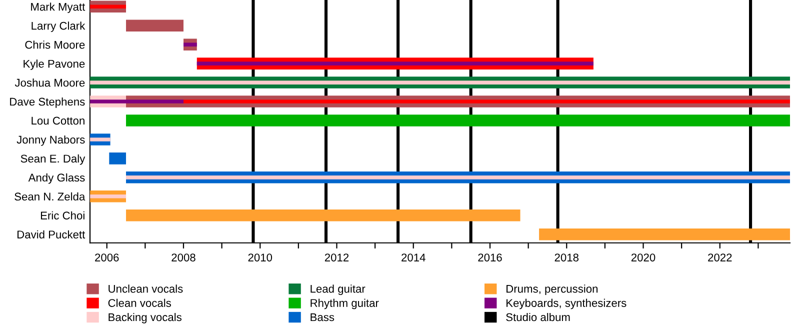  What do you see at coordinates (53, 159) in the screenshot?
I see `y-tick-label: Sean E. Daly` at bounding box center [53, 159].